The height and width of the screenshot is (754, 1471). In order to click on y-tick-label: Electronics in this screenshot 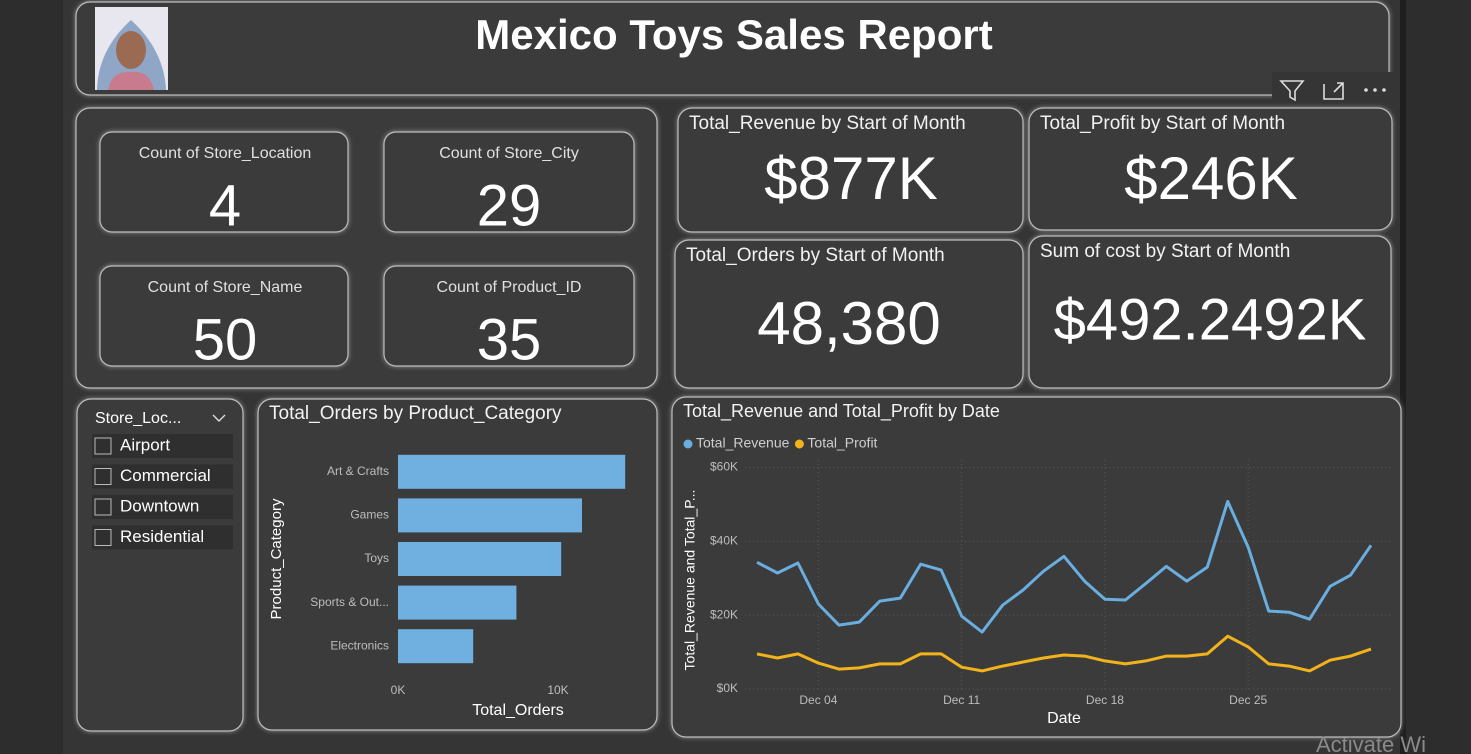, I will do `click(359, 645)`.